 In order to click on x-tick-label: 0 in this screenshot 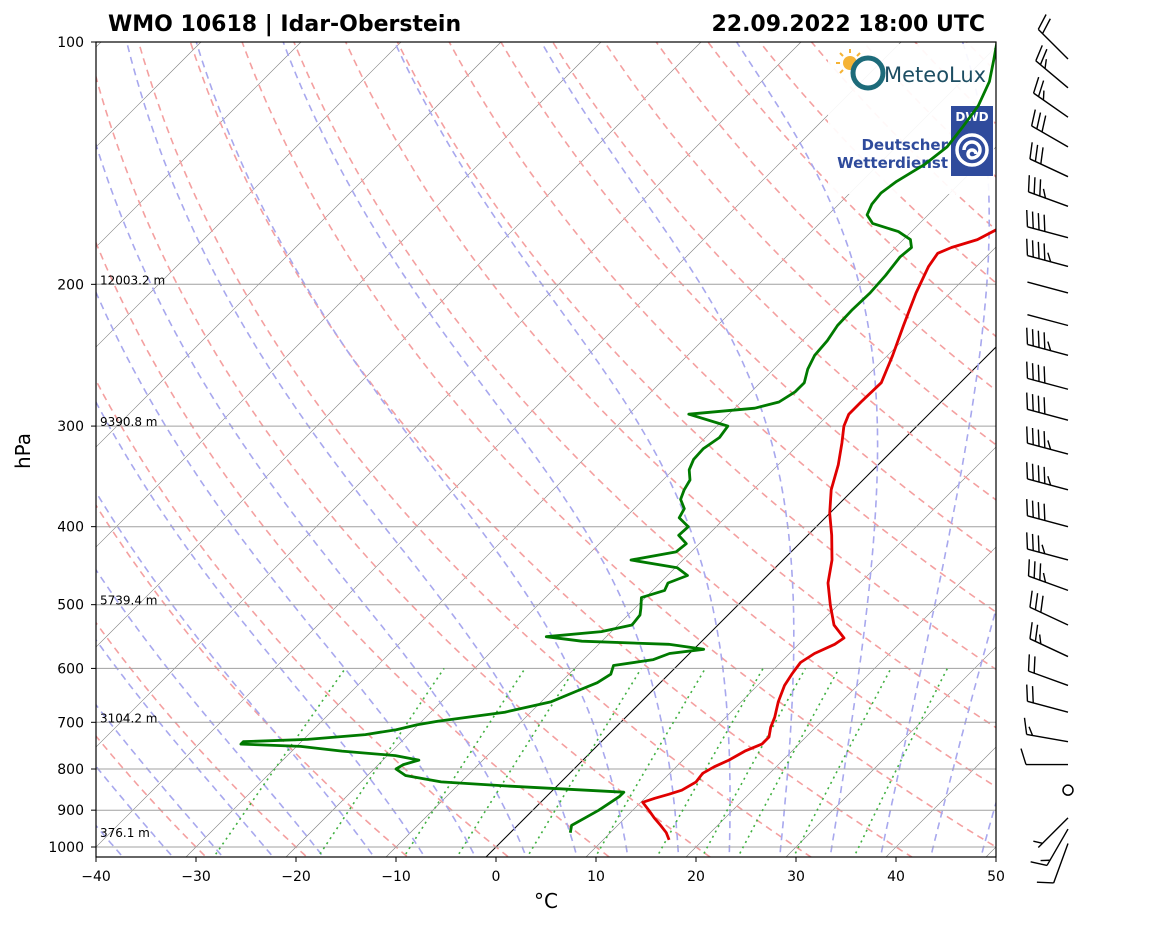, I will do `click(496, 877)`.